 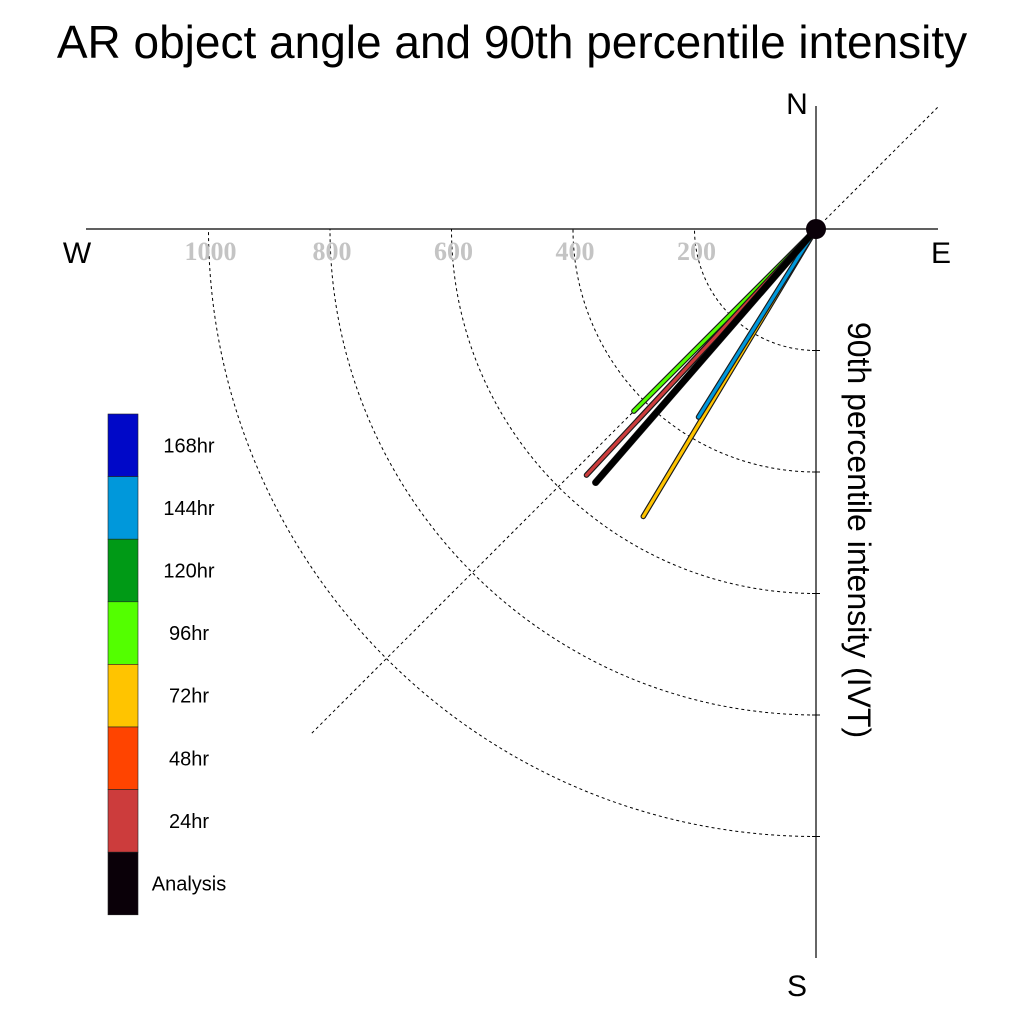 I want to click on compass-north-label: N, so click(x=797, y=104).